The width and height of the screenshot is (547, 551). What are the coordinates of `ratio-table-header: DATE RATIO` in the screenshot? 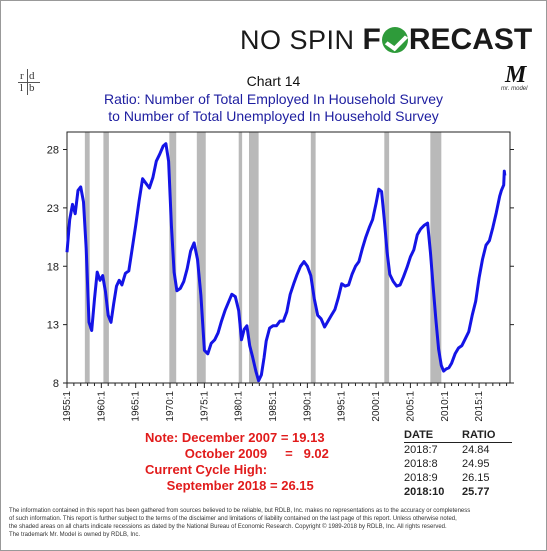 It's located at (458, 435).